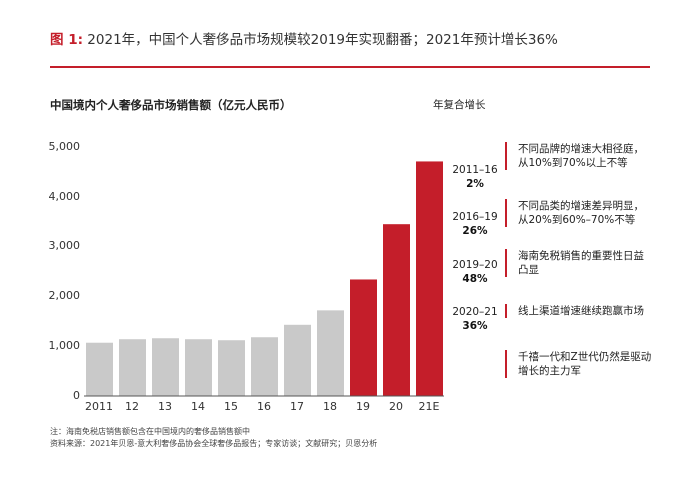 The image size is (700, 484). Describe the element at coordinates (231, 406) in the screenshot. I see `x-tick-label: 15` at that location.